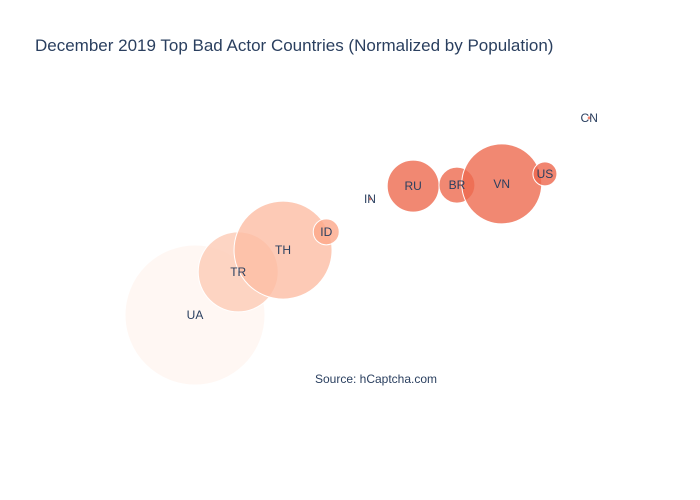 The width and height of the screenshot is (700, 500). What do you see at coordinates (195, 315) in the screenshot?
I see `bubble-label-ua: UA` at bounding box center [195, 315].